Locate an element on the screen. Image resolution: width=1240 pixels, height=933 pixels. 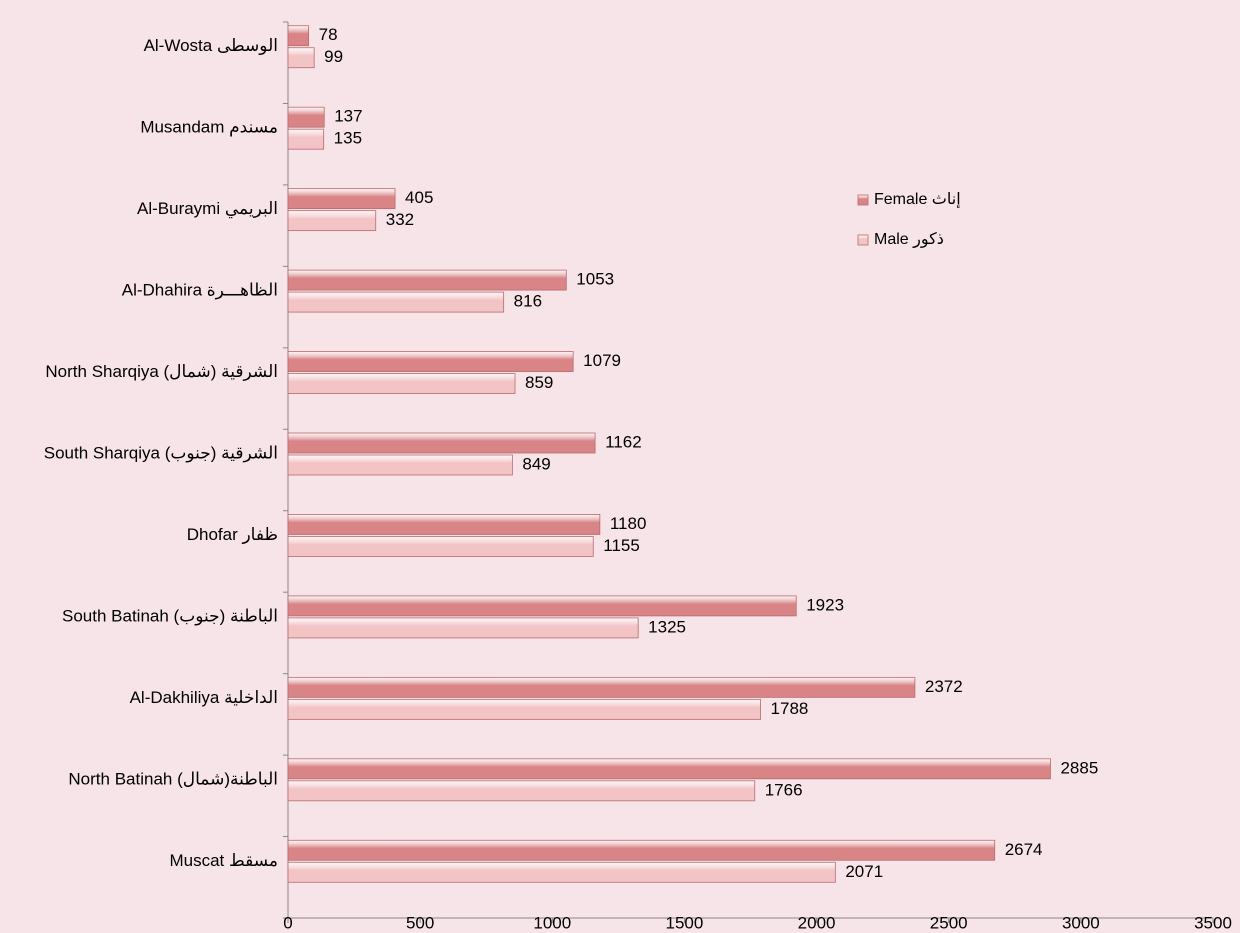
data-label: 1162 is located at coordinates (623, 441).